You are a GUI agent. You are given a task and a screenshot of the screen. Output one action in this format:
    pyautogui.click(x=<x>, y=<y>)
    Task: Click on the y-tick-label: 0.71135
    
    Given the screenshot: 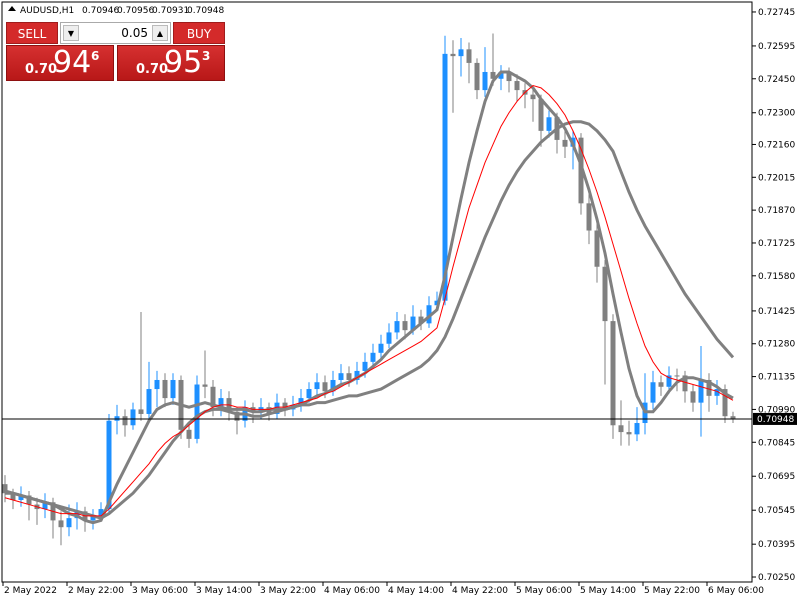 What is the action you would take?
    pyautogui.click(x=776, y=378)
    